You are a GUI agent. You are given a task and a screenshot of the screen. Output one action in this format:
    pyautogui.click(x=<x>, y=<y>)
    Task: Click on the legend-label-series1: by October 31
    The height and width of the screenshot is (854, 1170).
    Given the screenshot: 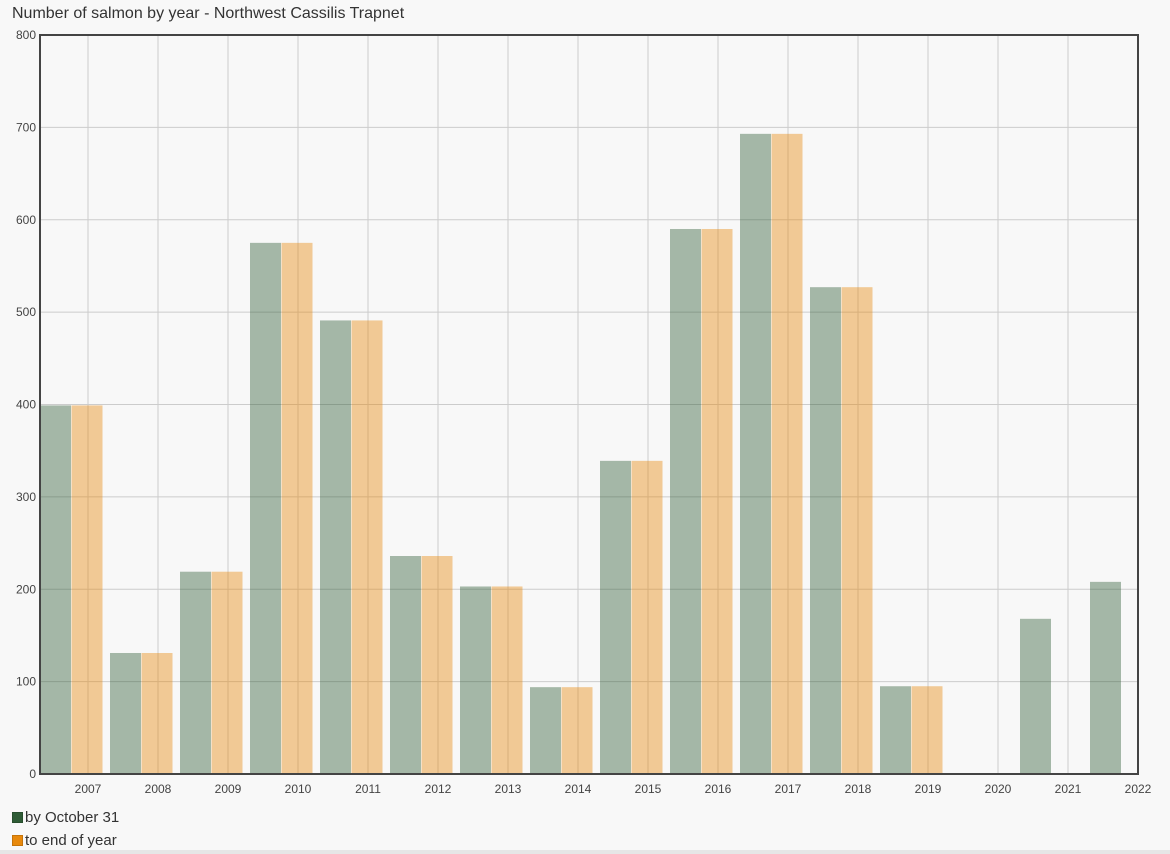 What is the action you would take?
    pyautogui.click(x=72, y=817)
    